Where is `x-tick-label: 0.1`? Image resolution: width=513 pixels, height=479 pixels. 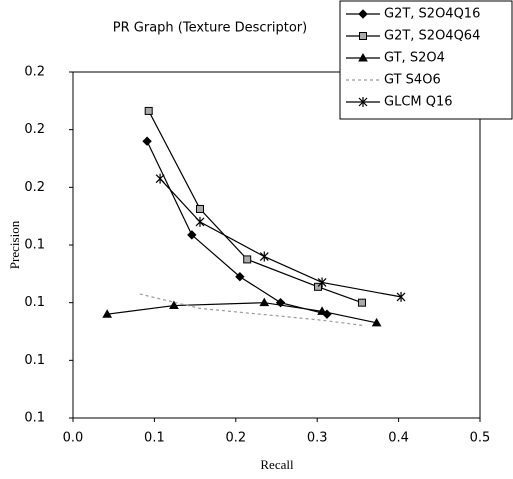
x-tick-label: 0.1 is located at coordinates (154, 438).